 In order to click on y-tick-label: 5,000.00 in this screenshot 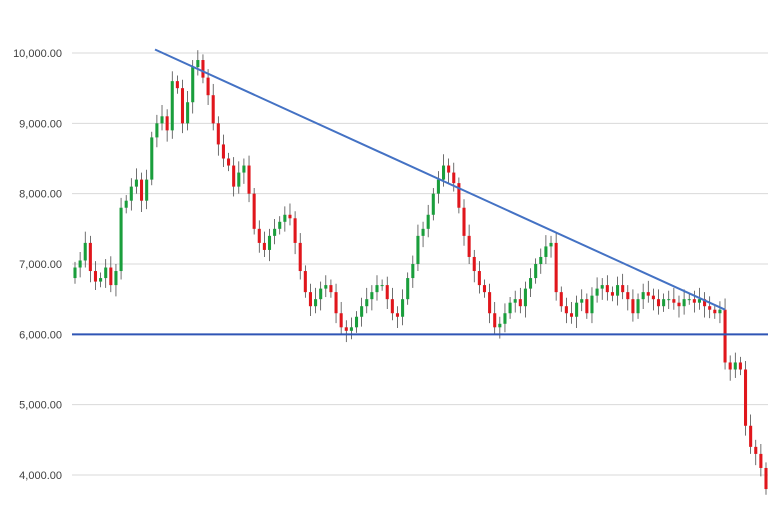, I will do `click(40, 406)`.